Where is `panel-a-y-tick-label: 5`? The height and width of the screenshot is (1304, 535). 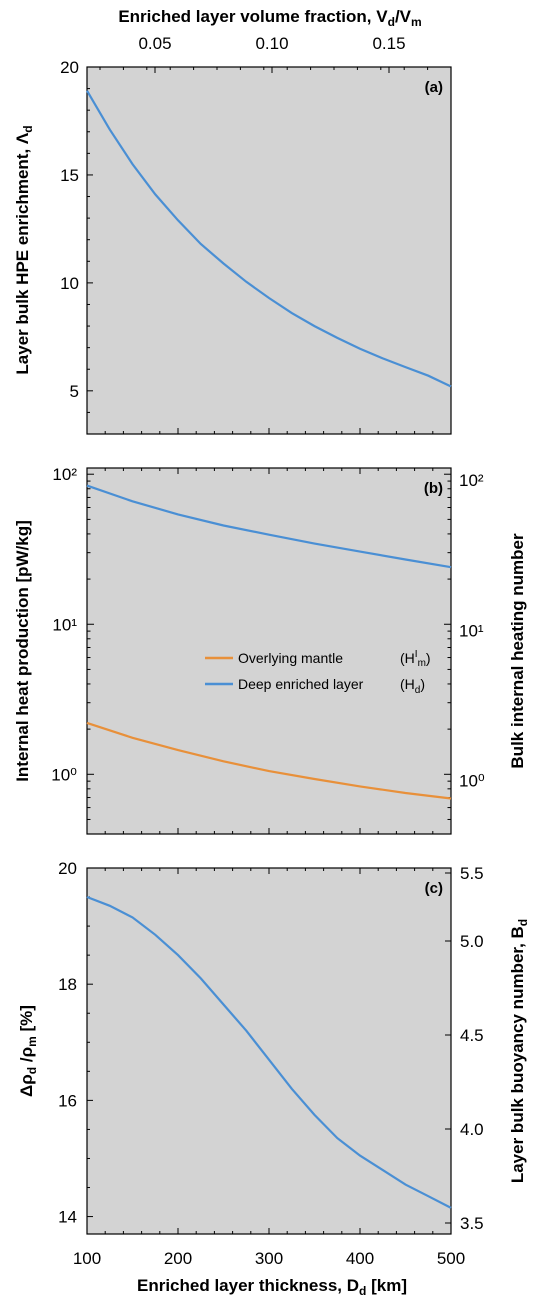
panel-a-y-tick-label: 5 is located at coordinates (74, 391).